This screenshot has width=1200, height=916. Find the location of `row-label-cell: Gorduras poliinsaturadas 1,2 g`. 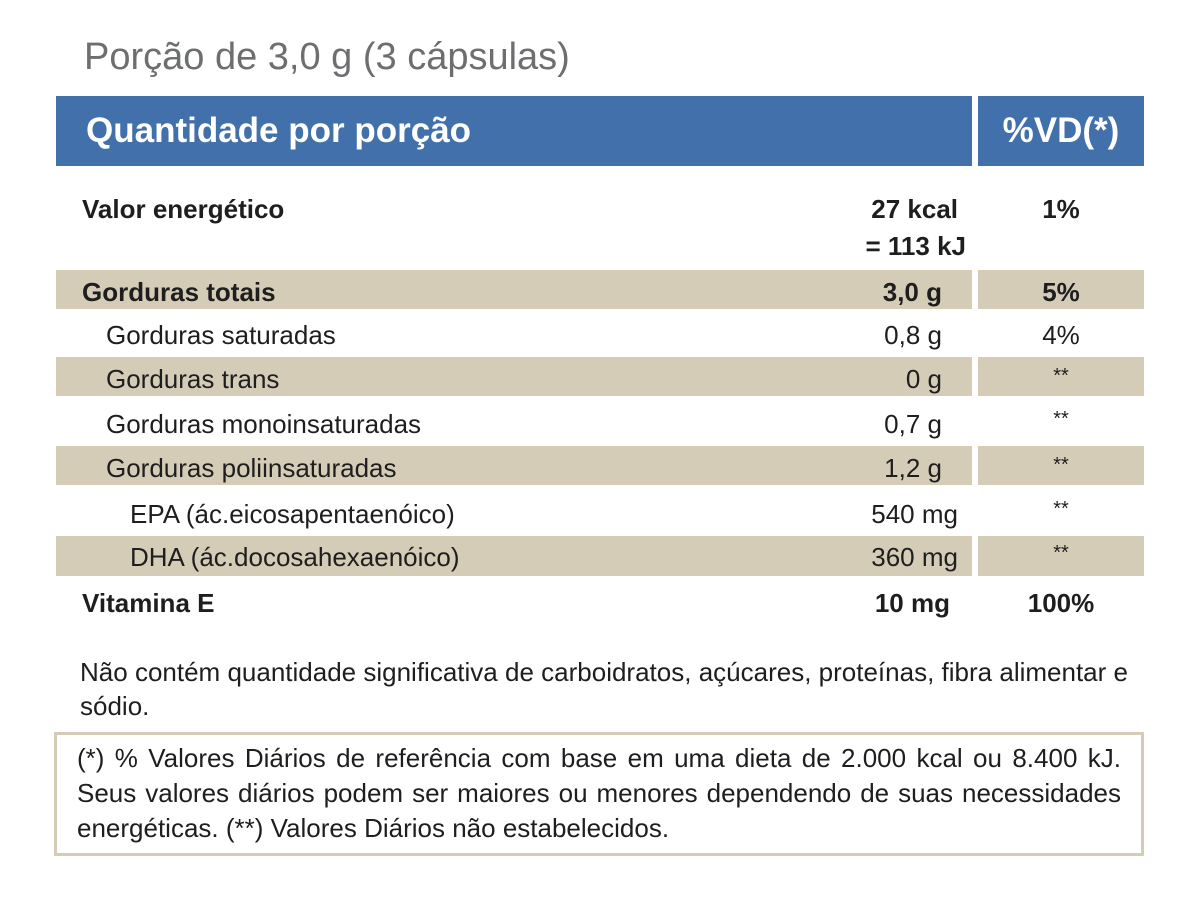

row-label-cell: Gorduras poliinsaturadas 1,2 g is located at coordinates (514, 465).